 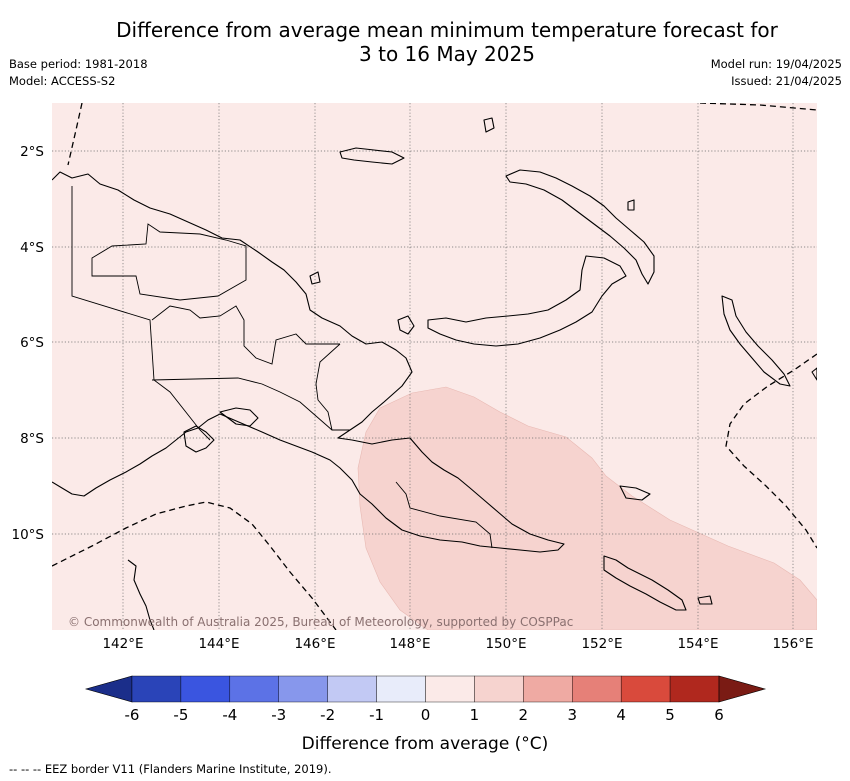 What do you see at coordinates (447, 54) in the screenshot?
I see `title-line-2: 3 to 16 May 2025` at bounding box center [447, 54].